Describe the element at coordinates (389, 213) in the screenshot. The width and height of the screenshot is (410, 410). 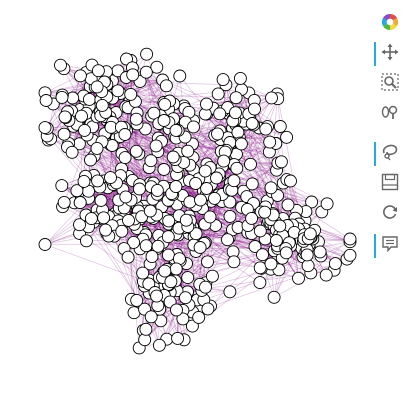
I see `reset-tool-button` at that location.